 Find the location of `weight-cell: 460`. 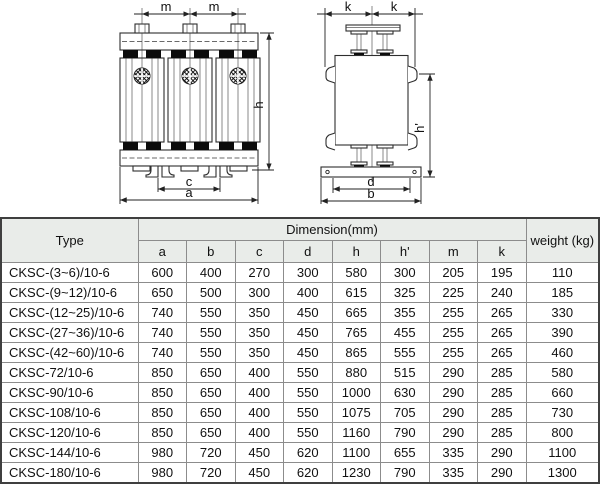

weight-cell: 460 is located at coordinates (562, 352).